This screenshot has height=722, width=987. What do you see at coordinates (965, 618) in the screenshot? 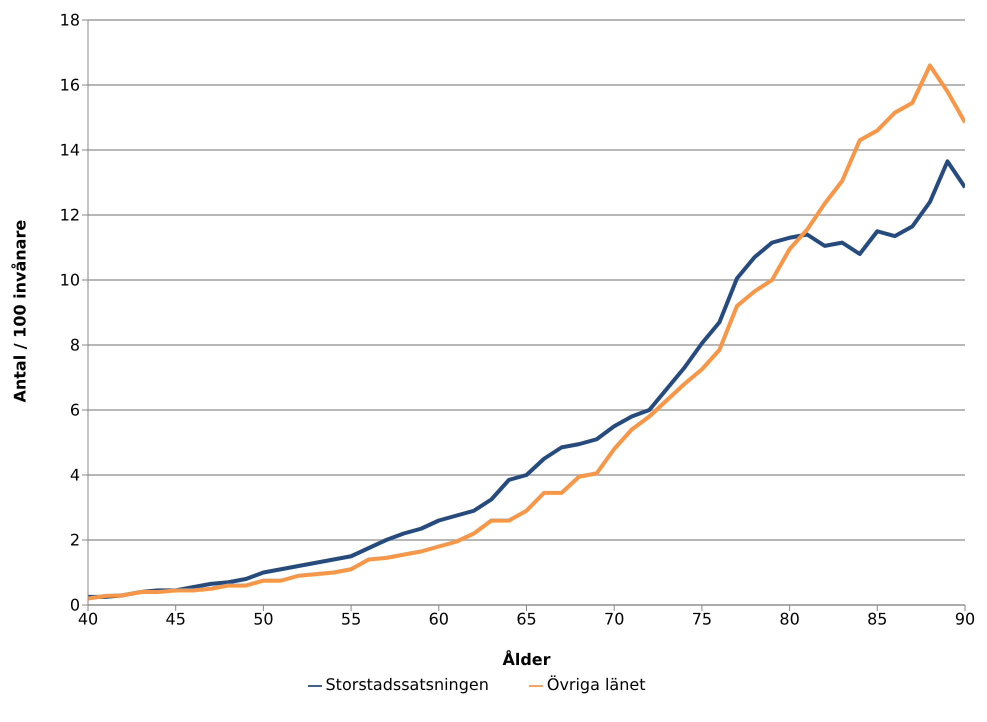
I see `x-tick-label: 90` at bounding box center [965, 618].